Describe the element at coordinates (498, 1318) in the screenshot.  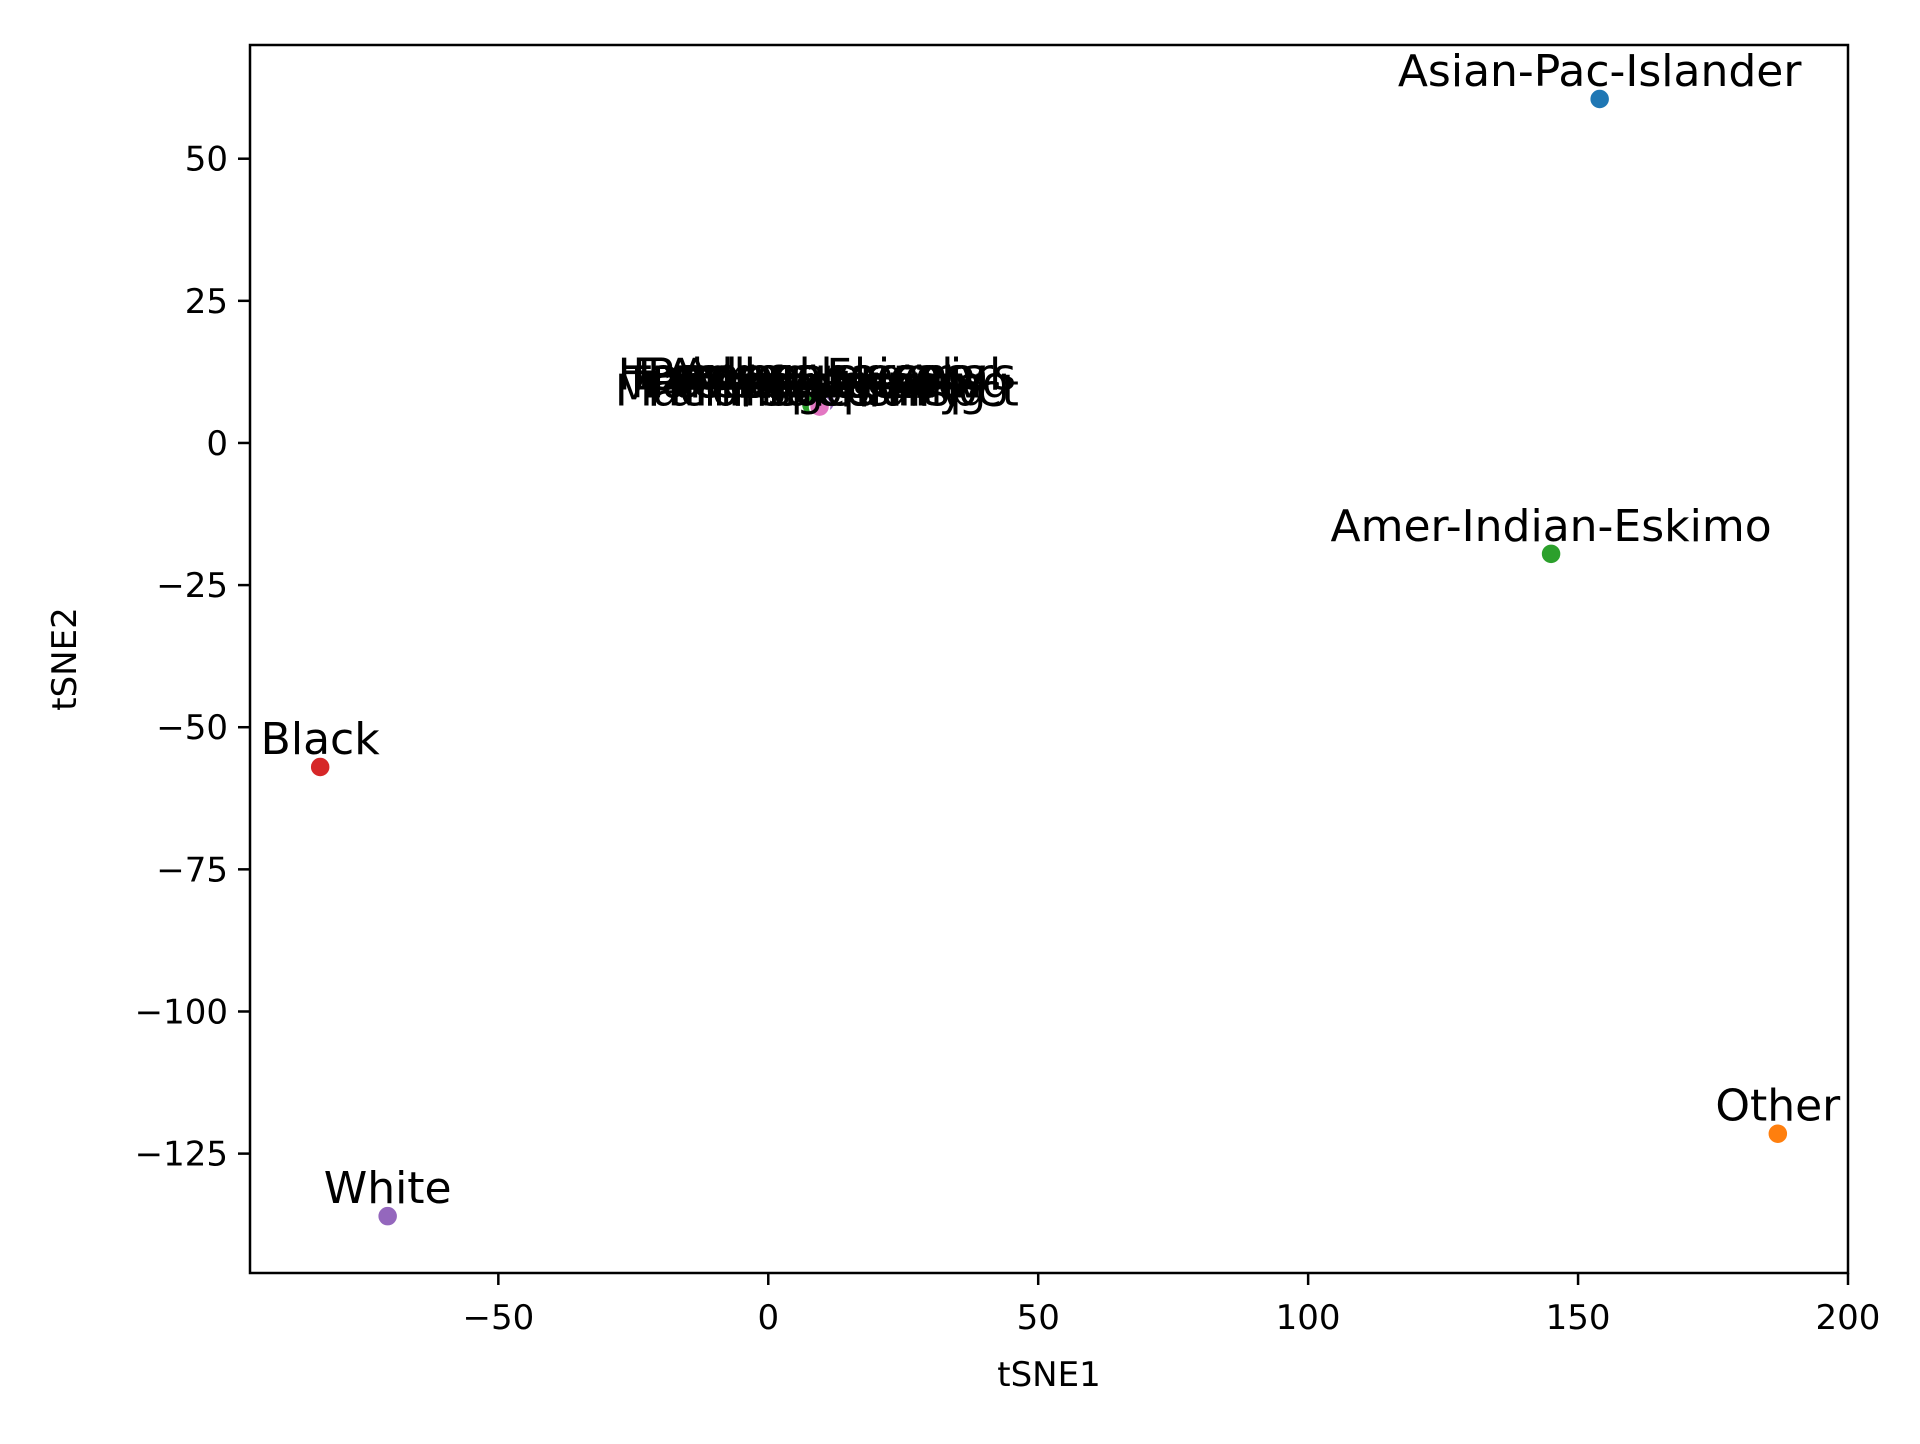
I see `x-tick-label: −50` at that location.